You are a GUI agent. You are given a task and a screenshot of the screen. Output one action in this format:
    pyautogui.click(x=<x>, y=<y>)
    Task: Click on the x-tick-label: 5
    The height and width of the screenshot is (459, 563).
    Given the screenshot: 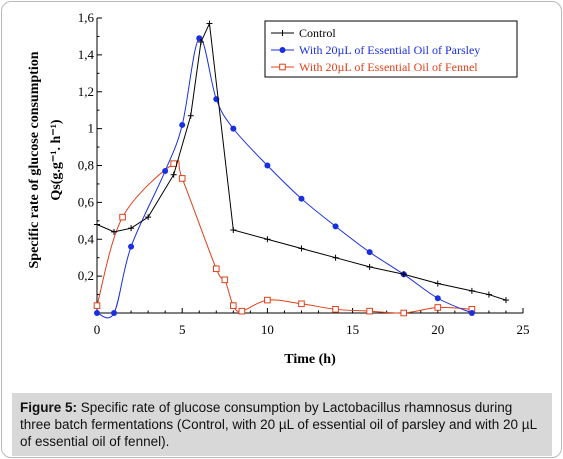 What is the action you would take?
    pyautogui.click(x=182, y=329)
    